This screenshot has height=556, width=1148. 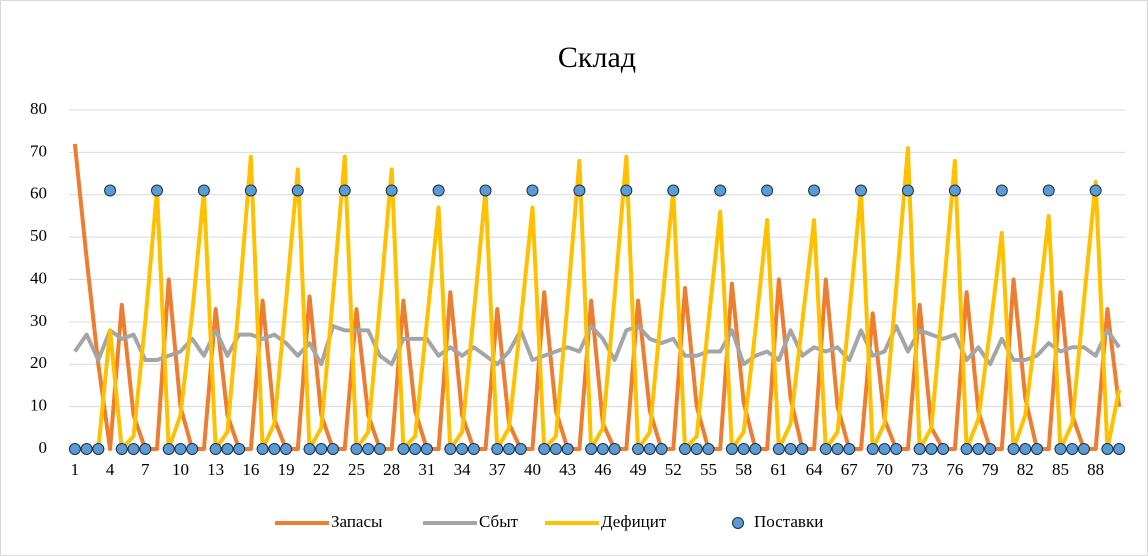 What do you see at coordinates (38, 320) in the screenshot?
I see `y-tick-label: 30` at bounding box center [38, 320].